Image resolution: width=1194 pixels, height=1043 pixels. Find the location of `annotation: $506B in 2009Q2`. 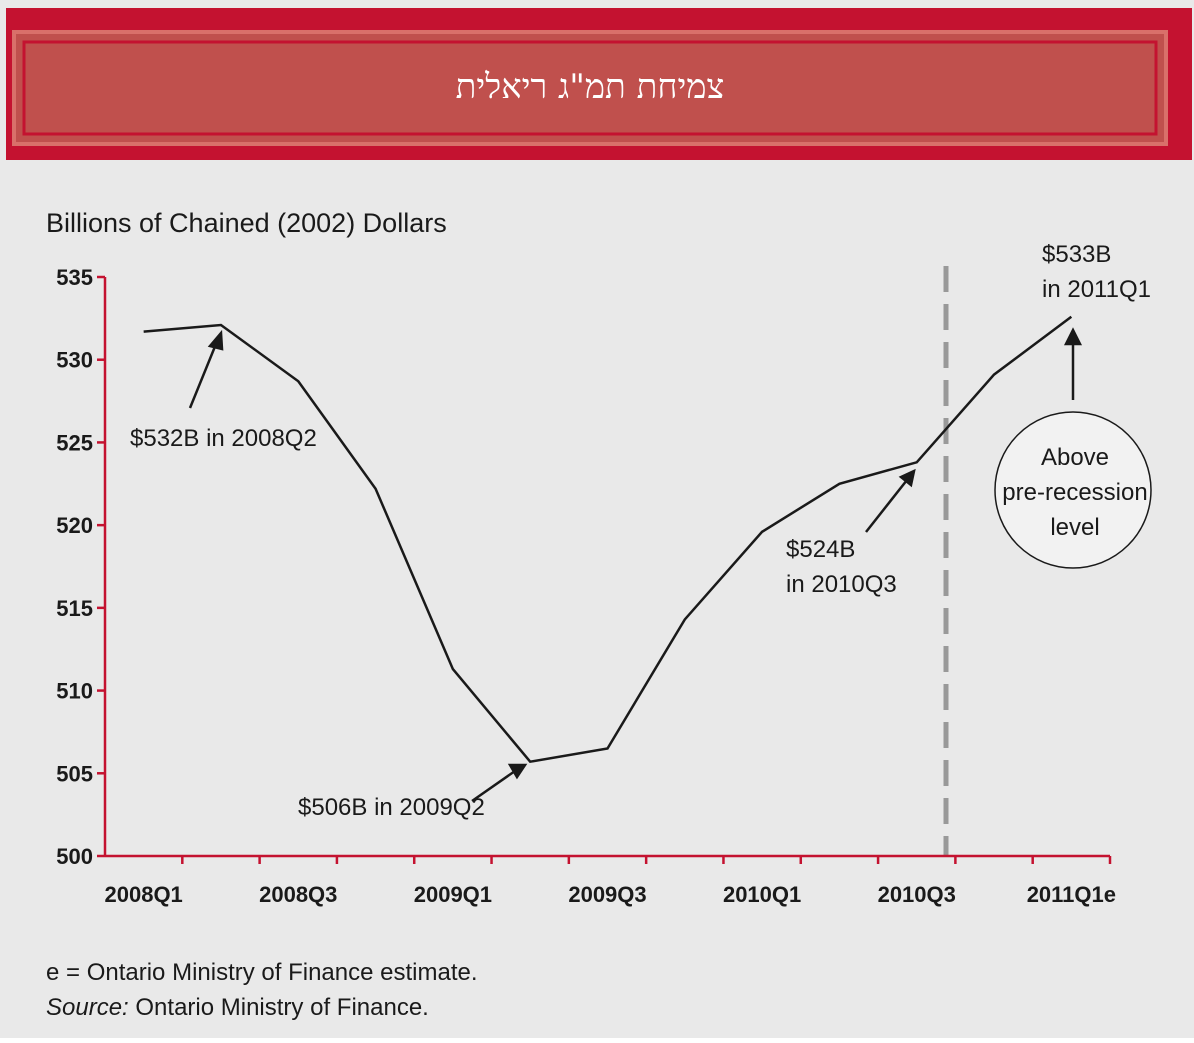

annotation: $506B in 2009Q2 is located at coordinates (391, 807).